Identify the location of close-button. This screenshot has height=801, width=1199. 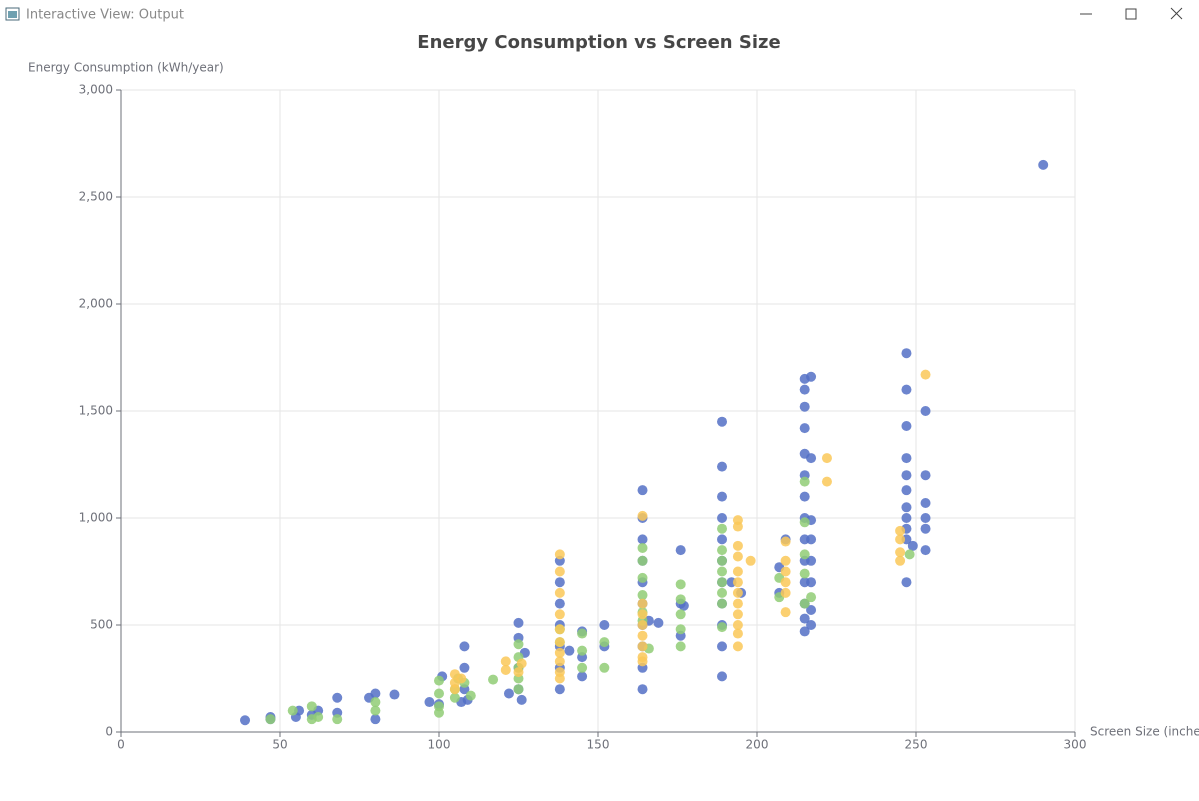
(1176, 13).